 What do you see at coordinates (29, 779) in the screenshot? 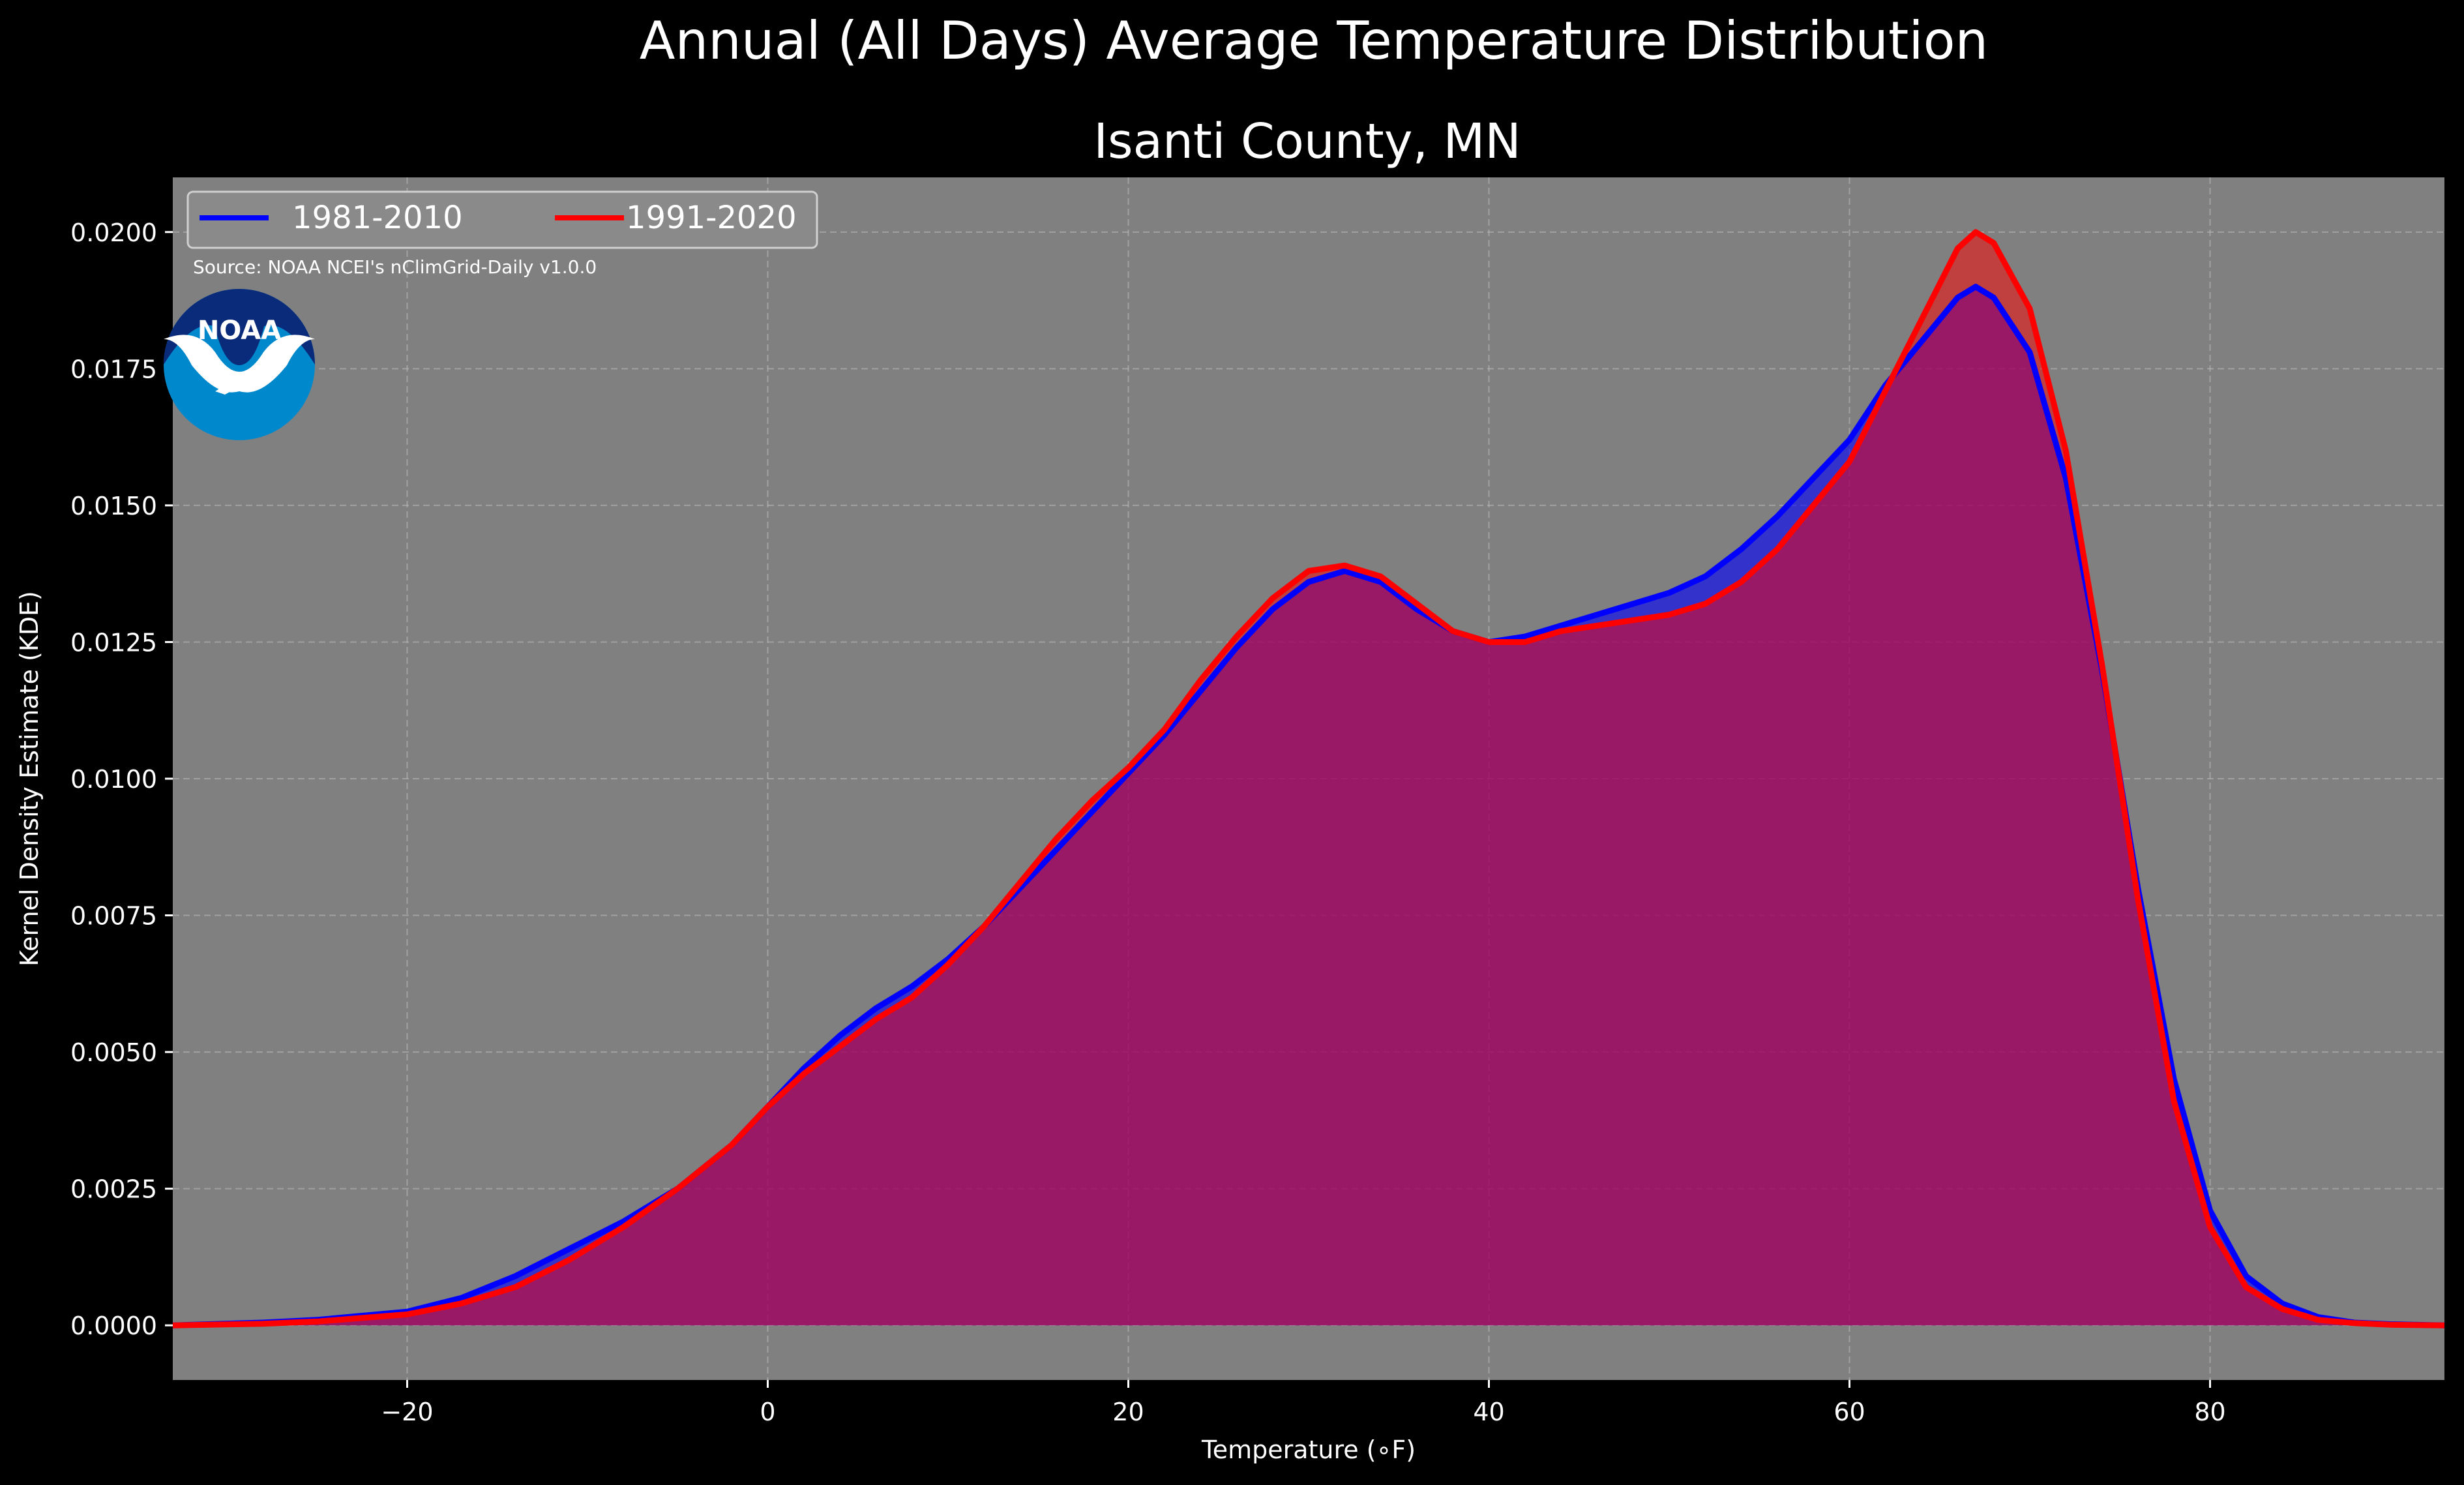
I see `y-axis-label: Kernel Density Estimate (KDE)` at bounding box center [29, 779].